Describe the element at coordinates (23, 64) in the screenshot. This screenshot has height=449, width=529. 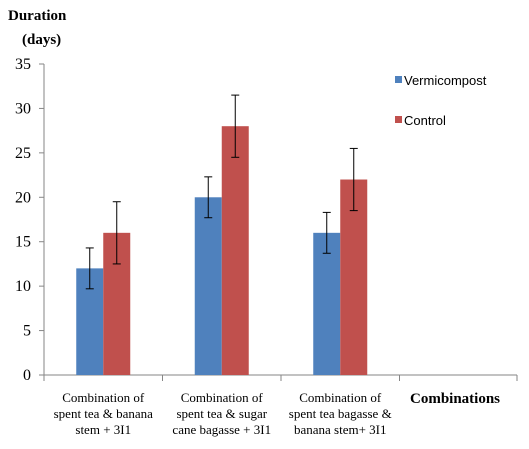
I see `y-tick-label: 35` at that location.